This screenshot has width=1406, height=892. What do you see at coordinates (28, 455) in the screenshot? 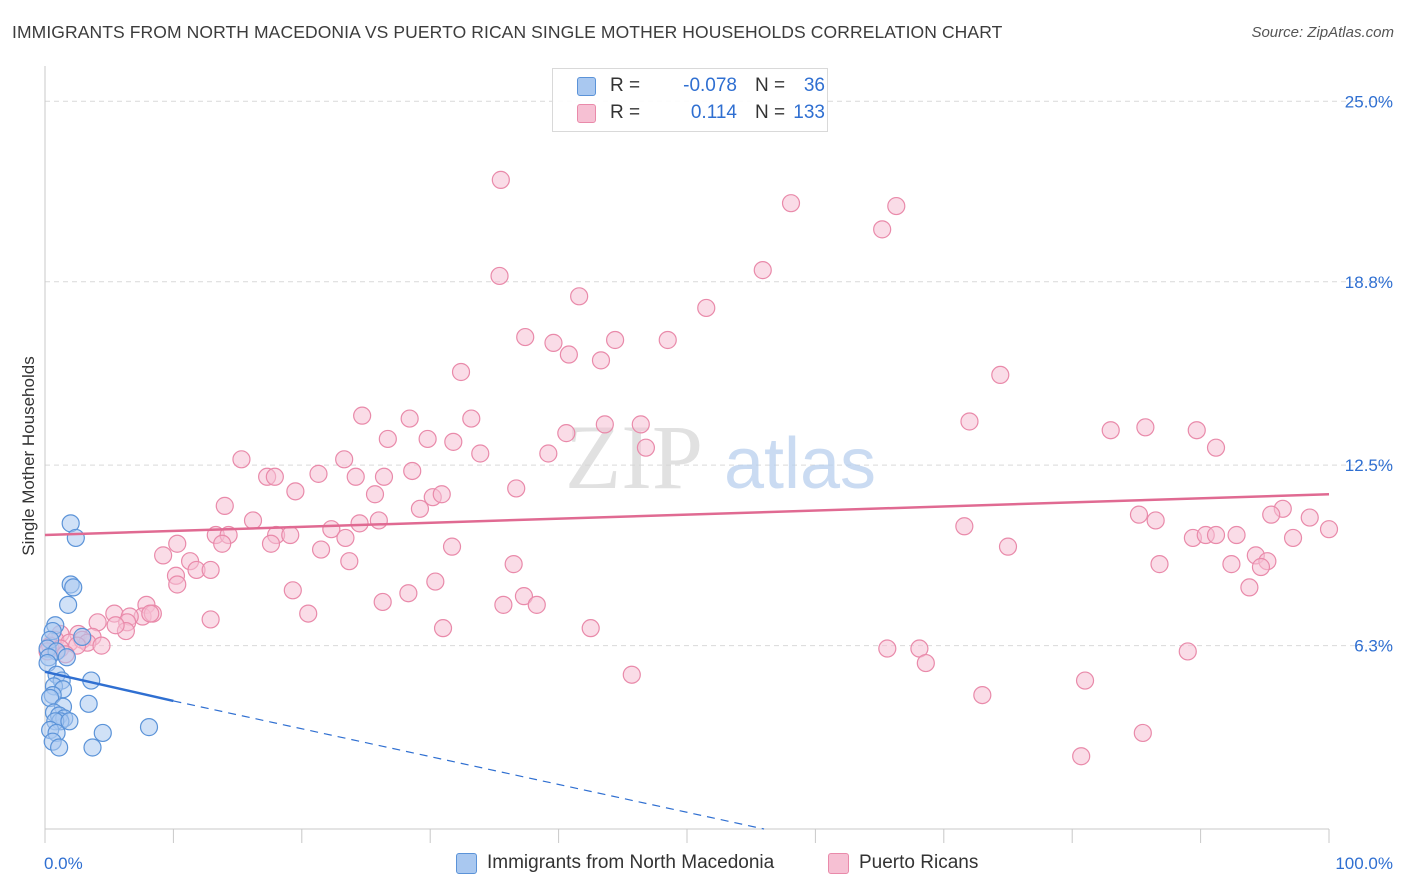
I see `y-axis-label: Single Mother Households` at bounding box center [28, 455].